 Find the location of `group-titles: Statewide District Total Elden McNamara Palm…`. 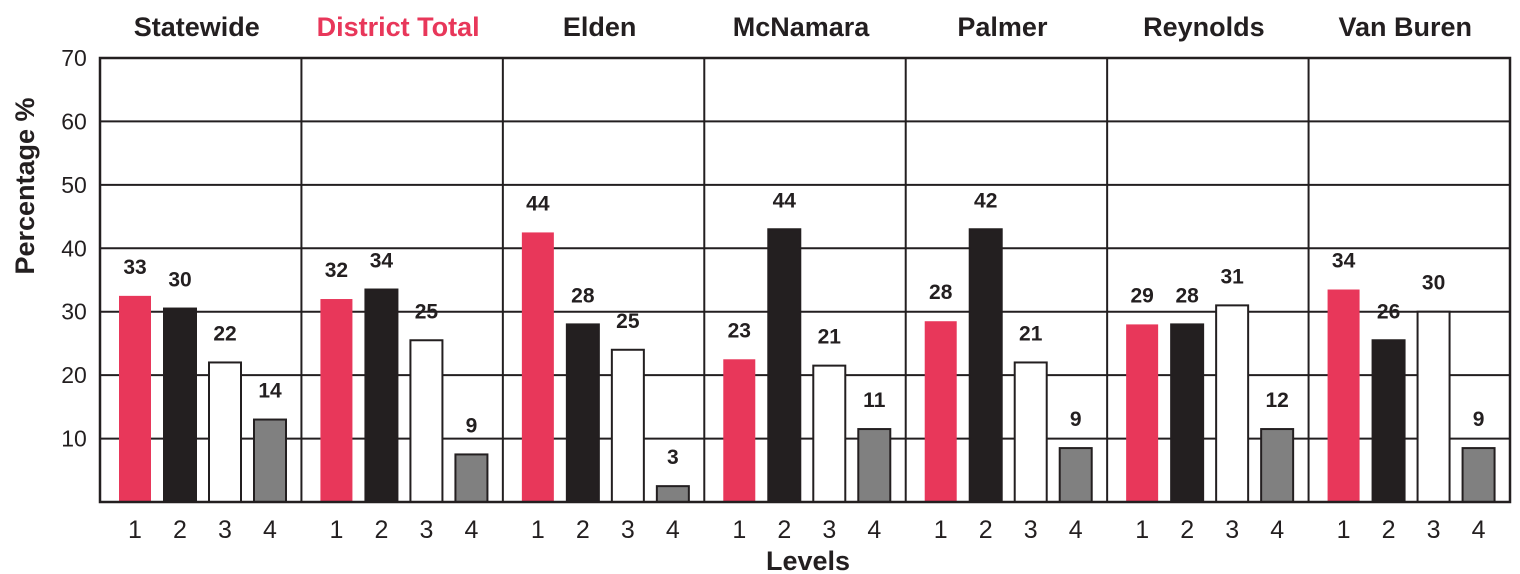

group-titles: Statewide District Total Elden McNamara Palm… is located at coordinates (803, 27).